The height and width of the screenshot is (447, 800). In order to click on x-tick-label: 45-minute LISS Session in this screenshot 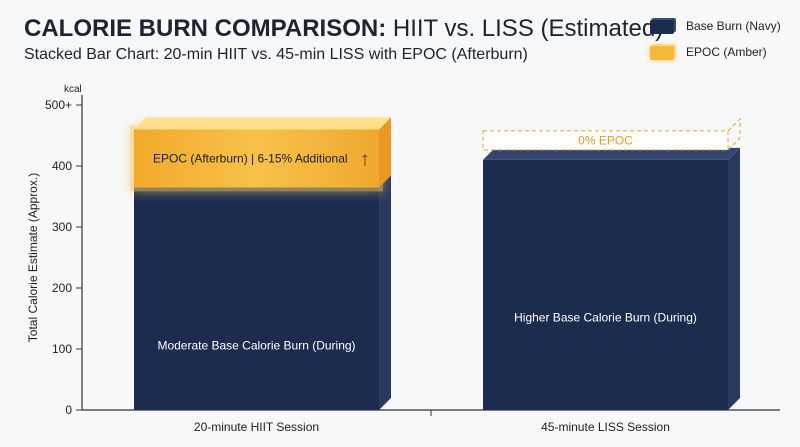, I will do `click(605, 427)`.